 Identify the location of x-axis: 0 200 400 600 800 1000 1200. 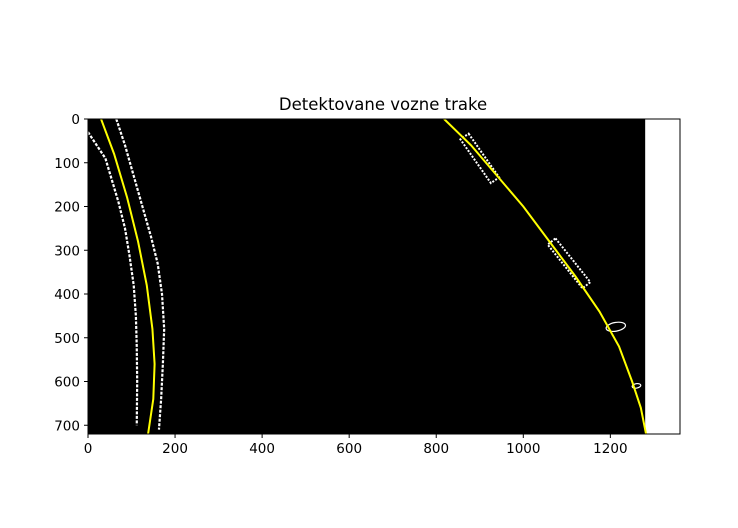
(356, 445).